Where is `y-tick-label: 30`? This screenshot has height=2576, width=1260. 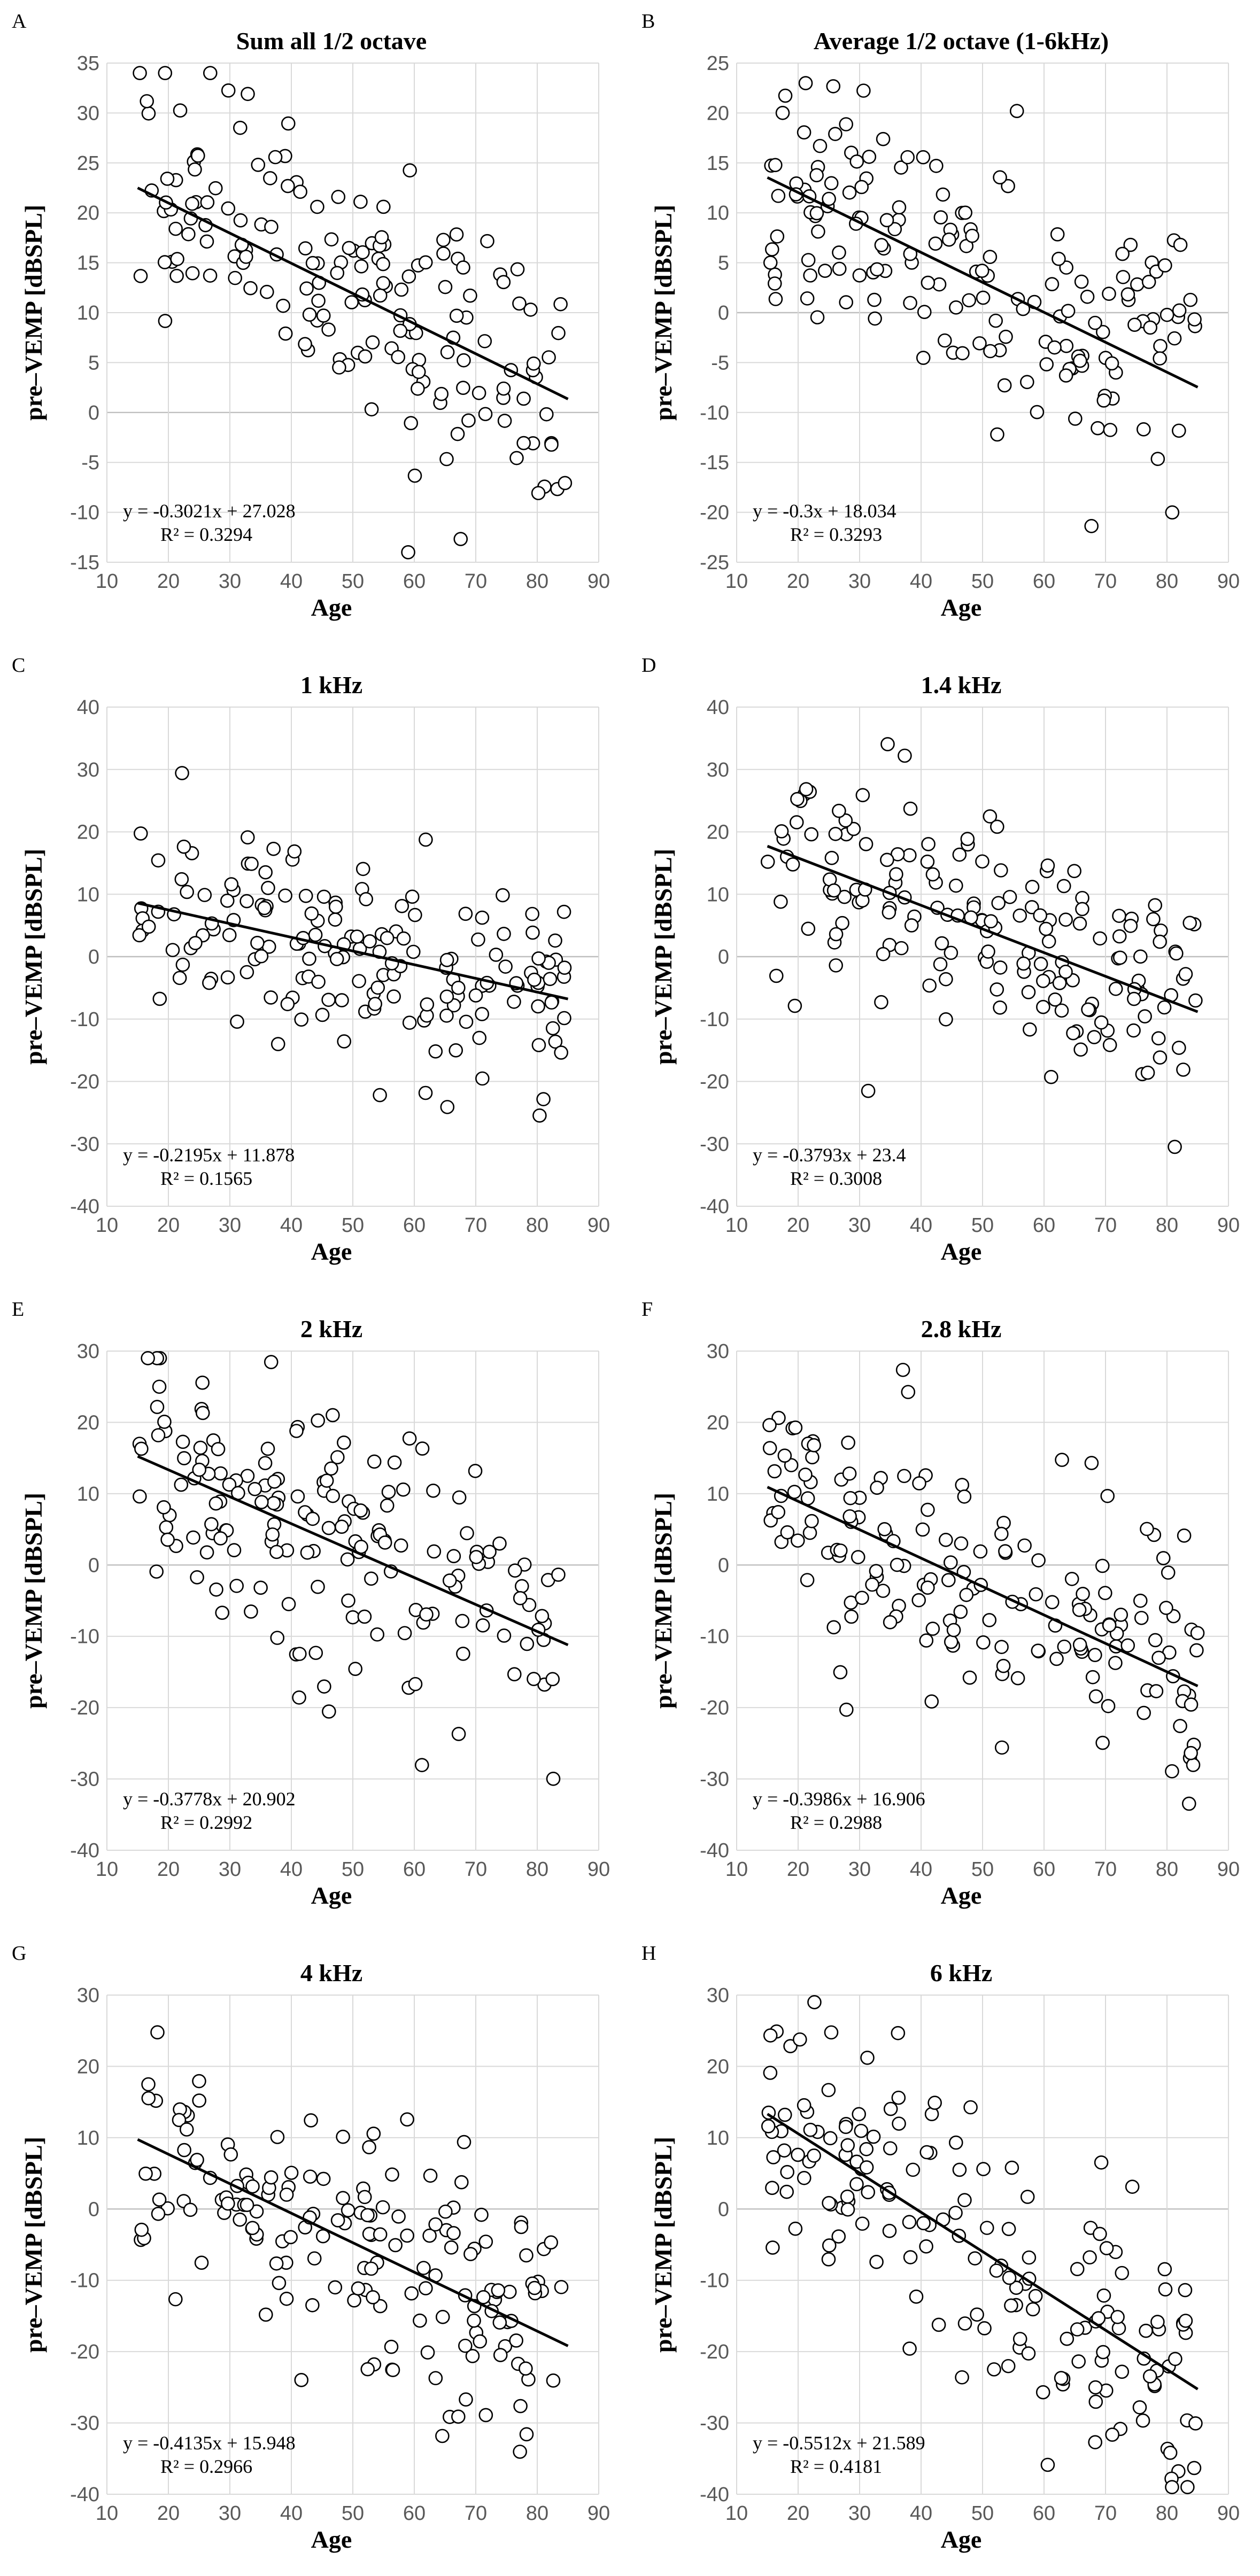
y-tick-label: 30 is located at coordinates (718, 770).